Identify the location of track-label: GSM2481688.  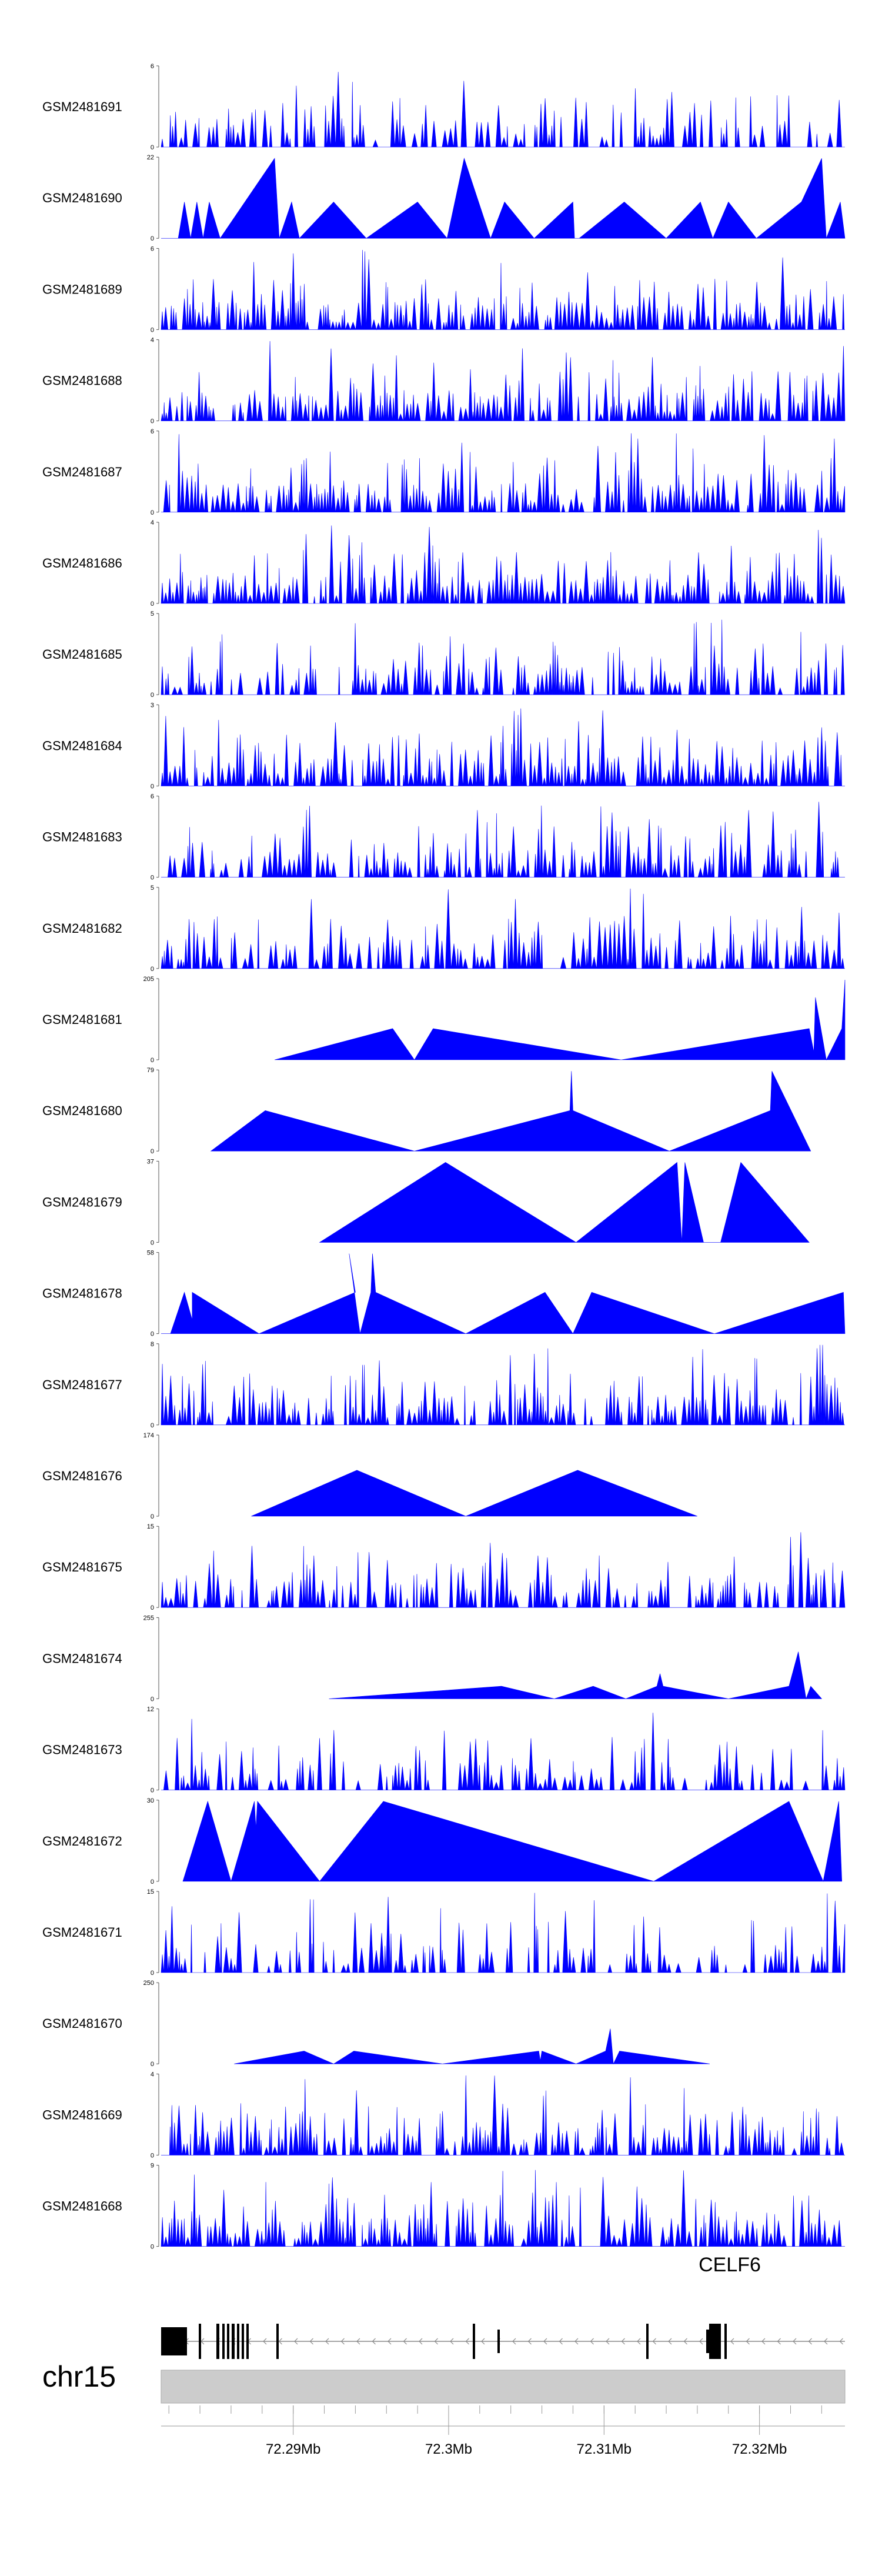
(82, 380).